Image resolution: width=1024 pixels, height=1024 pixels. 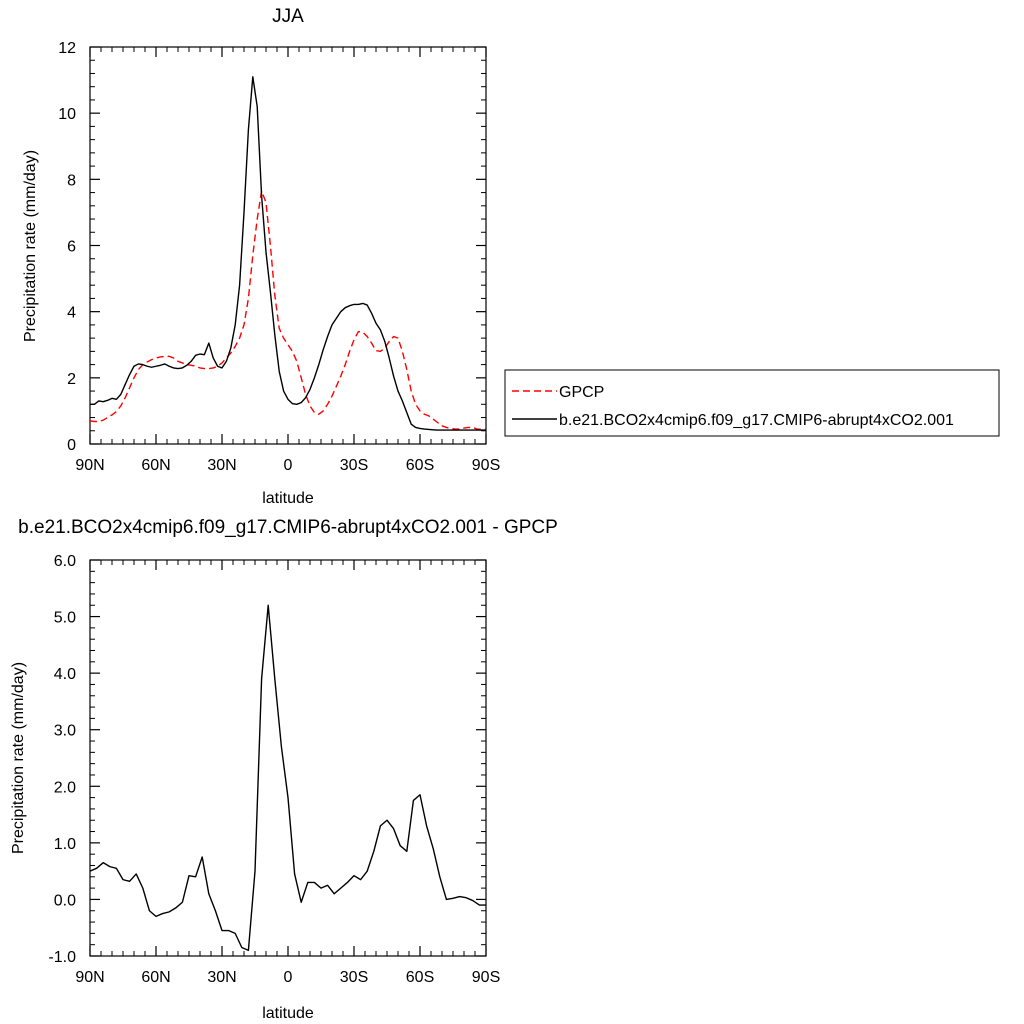 What do you see at coordinates (65, 674) in the screenshot?
I see `bottom-y-tick-label: 4.0` at bounding box center [65, 674].